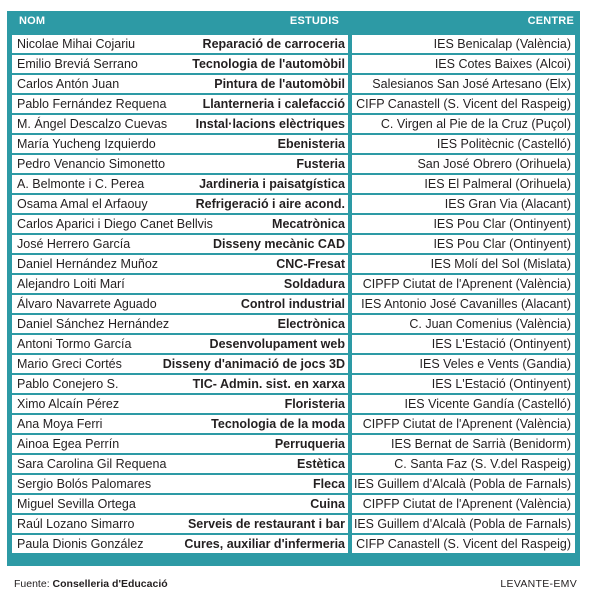 The width and height of the screenshot is (589, 604). What do you see at coordinates (475, 124) in the screenshot?
I see `centre-name: C. Virgen al Pie de la Cruz (Puçol)` at bounding box center [475, 124].